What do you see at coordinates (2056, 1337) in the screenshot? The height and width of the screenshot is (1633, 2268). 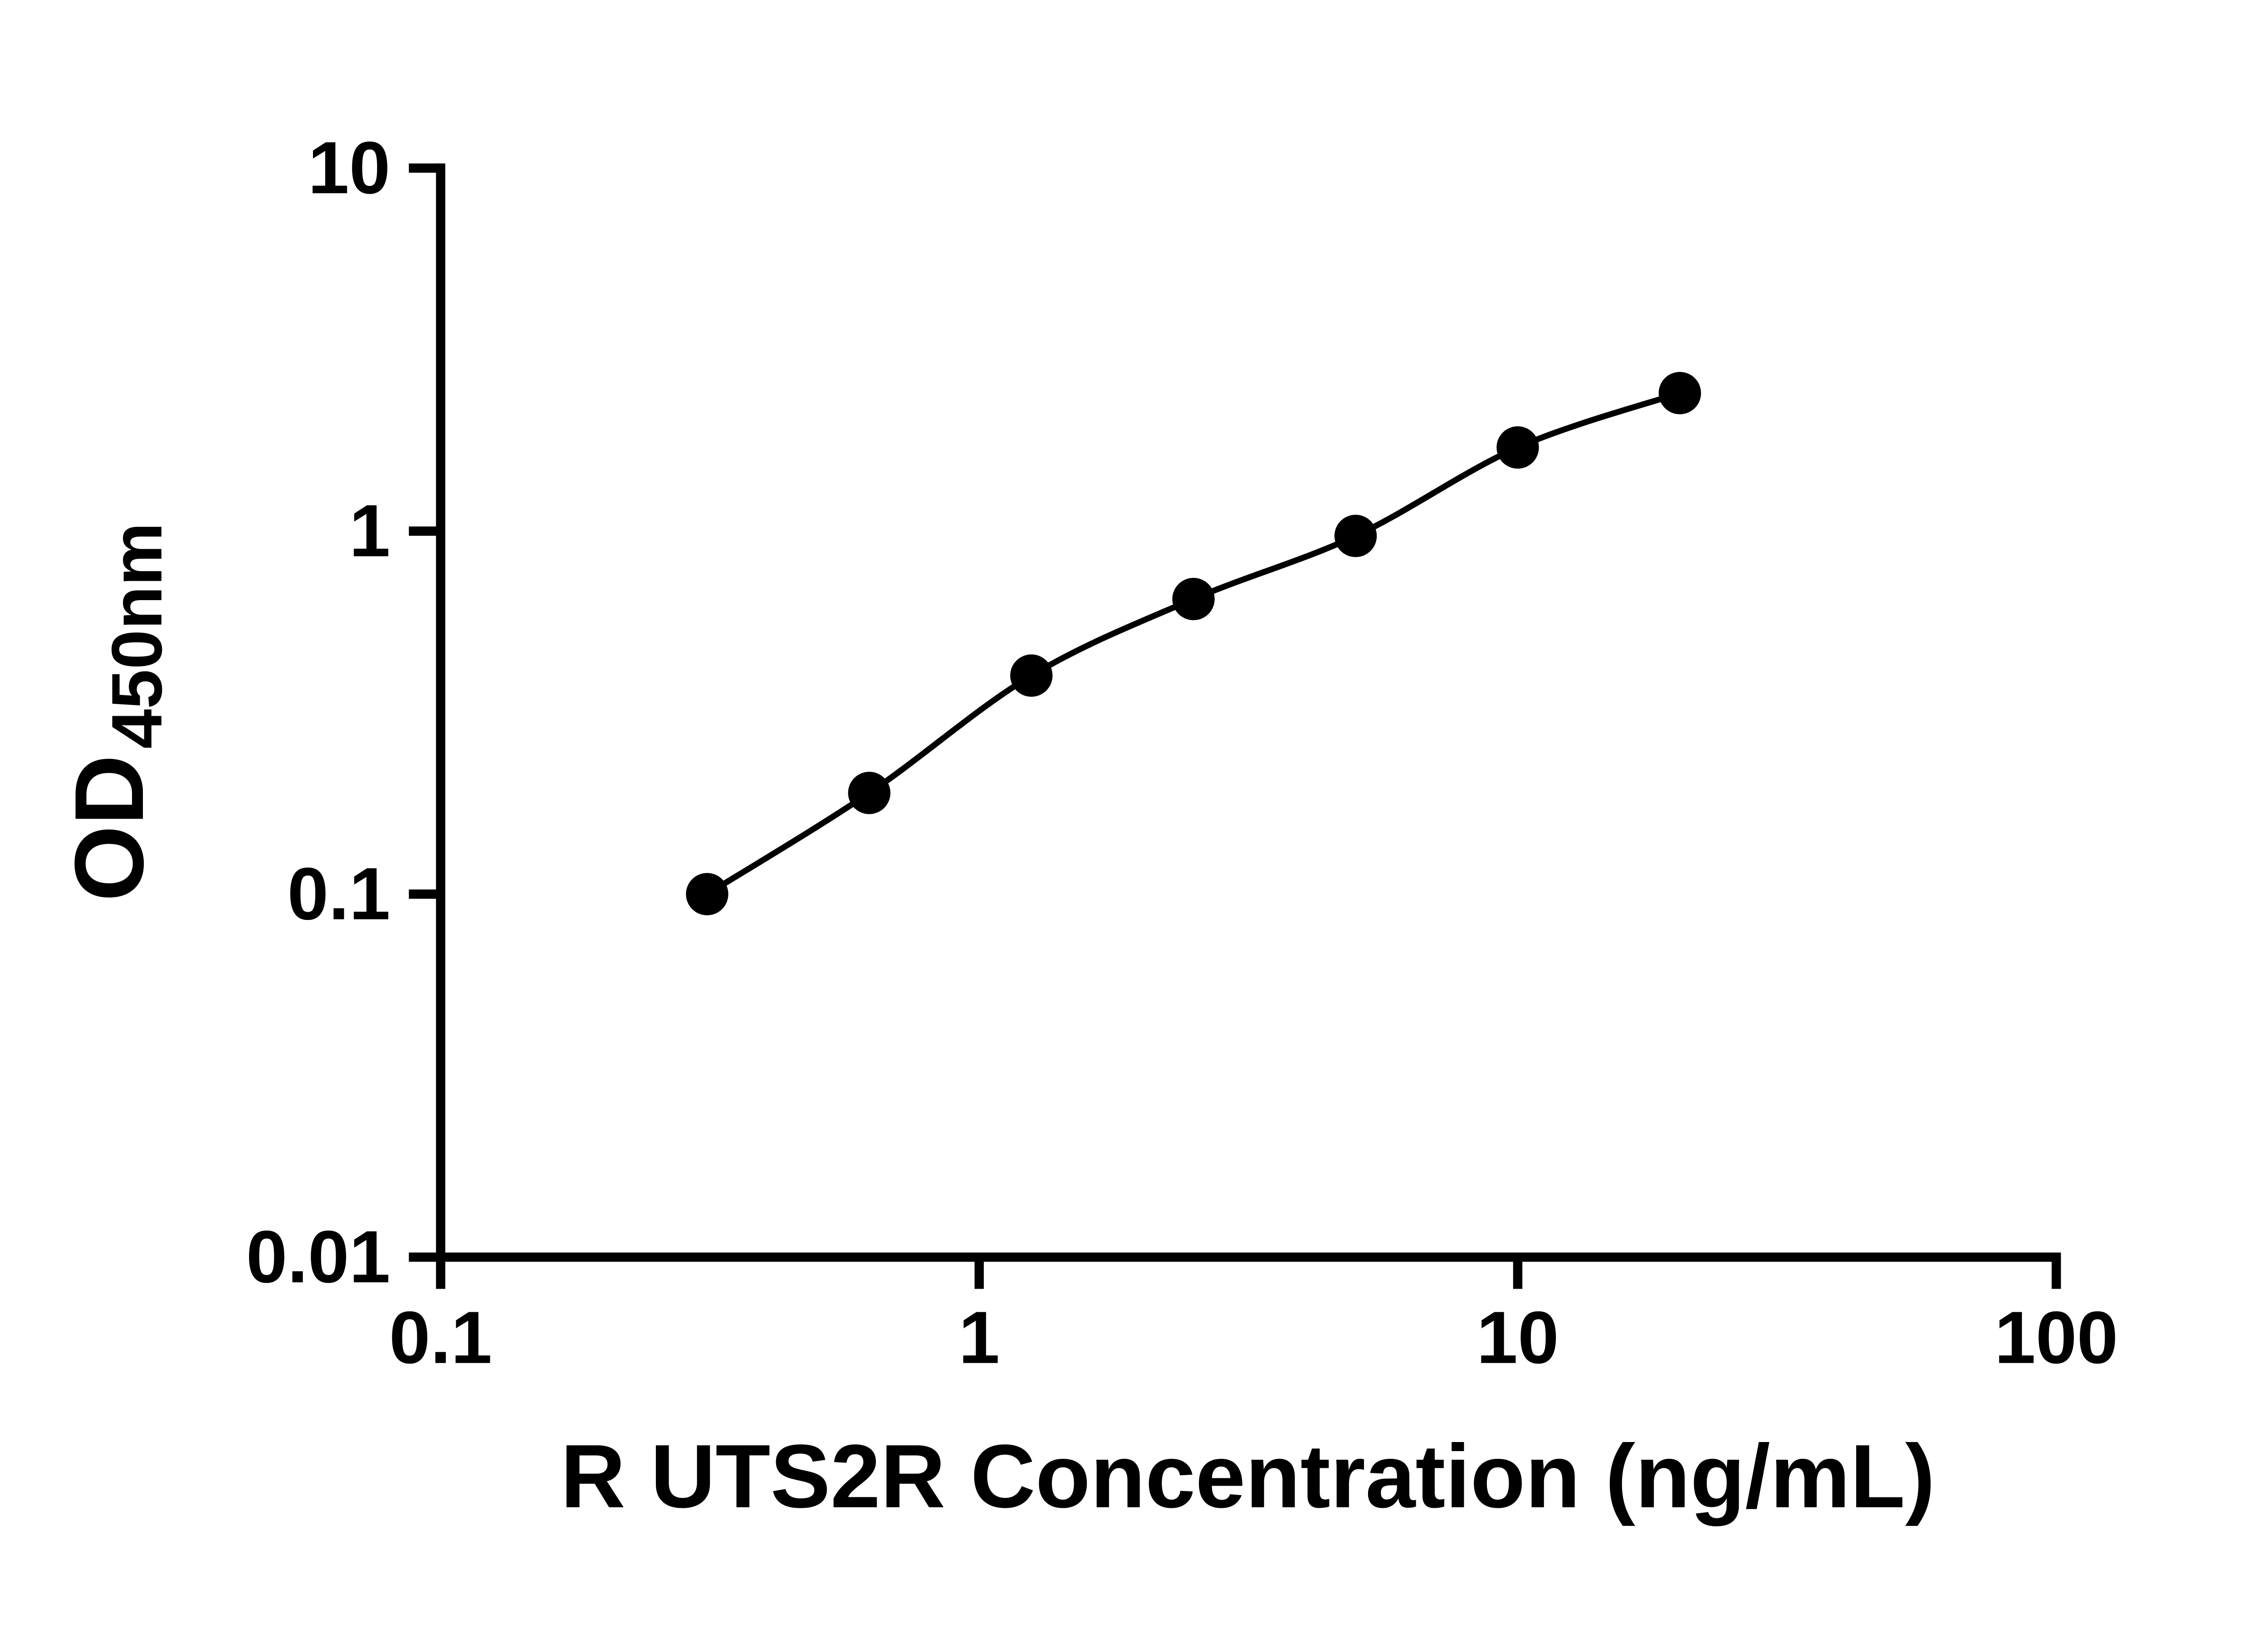 I see `x-tick-label: 100` at bounding box center [2056, 1337].